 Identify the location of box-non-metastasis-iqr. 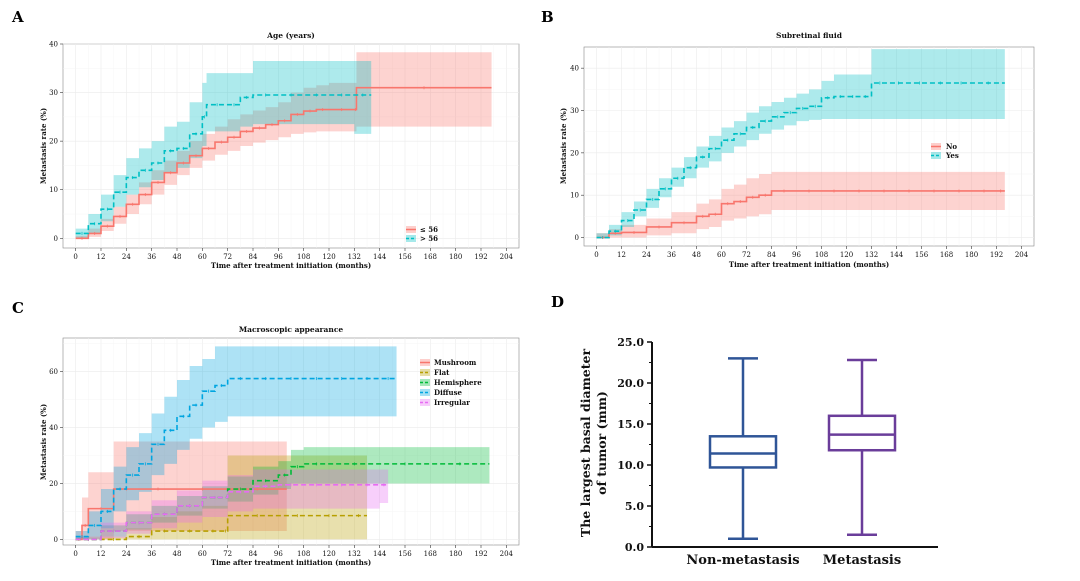
(743, 452).